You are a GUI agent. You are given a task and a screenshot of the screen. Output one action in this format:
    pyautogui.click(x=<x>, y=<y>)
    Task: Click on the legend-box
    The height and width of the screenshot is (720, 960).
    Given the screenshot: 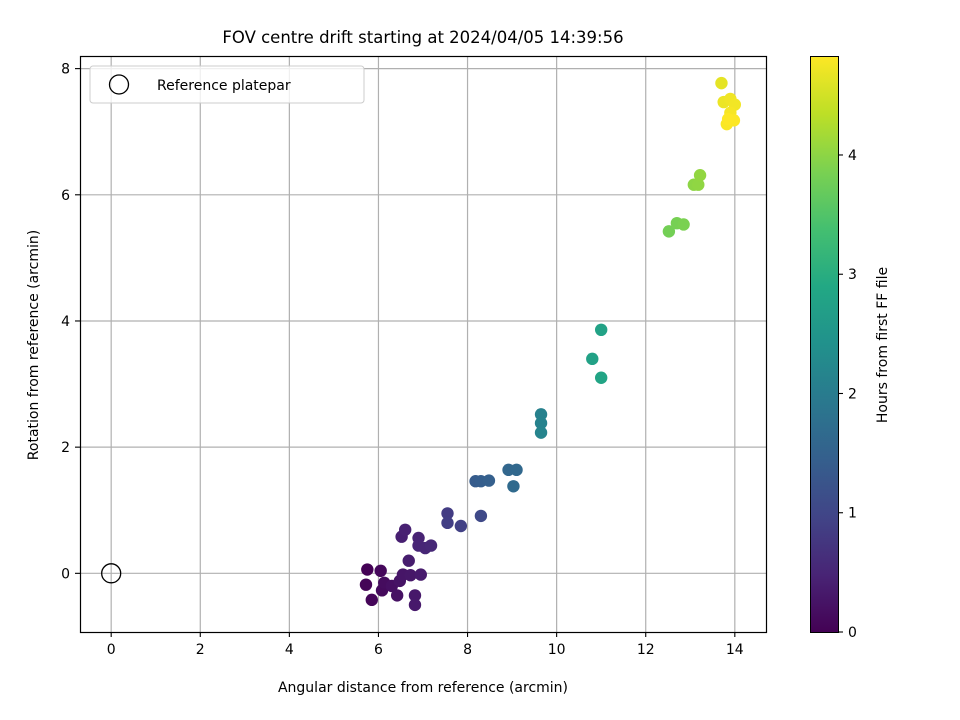 What is the action you would take?
    pyautogui.click(x=227, y=84)
    